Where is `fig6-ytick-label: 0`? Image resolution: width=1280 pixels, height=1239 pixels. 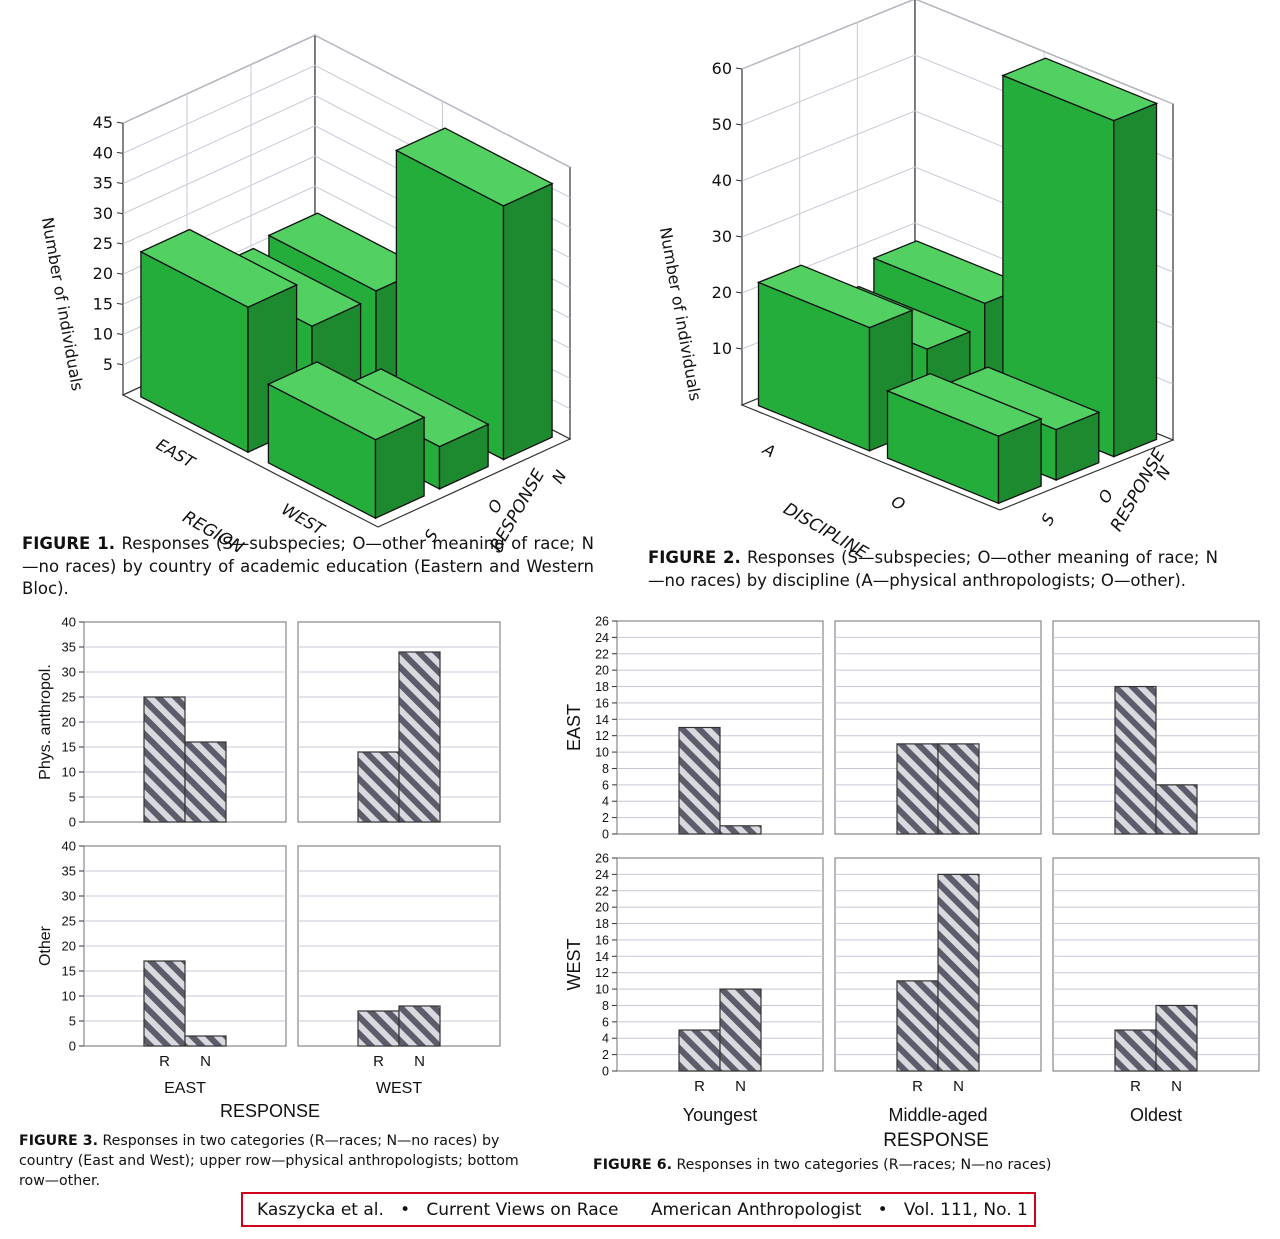 fig6-ytick-label: 0 is located at coordinates (605, 1072).